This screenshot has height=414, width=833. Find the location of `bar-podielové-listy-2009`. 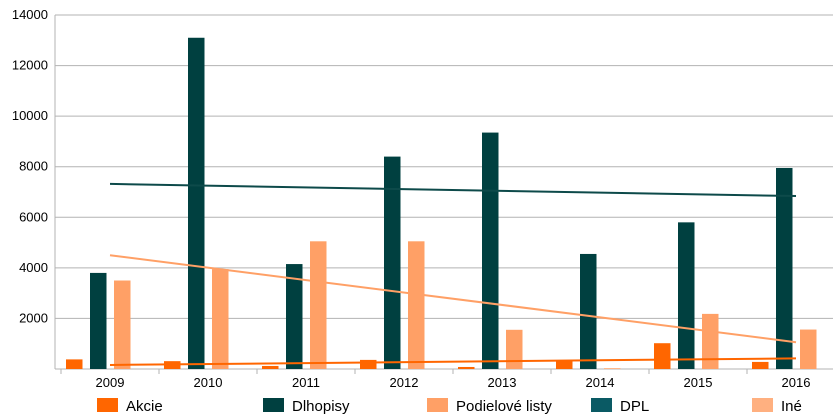

bar-podielové-listy-2009 is located at coordinates (122, 324).